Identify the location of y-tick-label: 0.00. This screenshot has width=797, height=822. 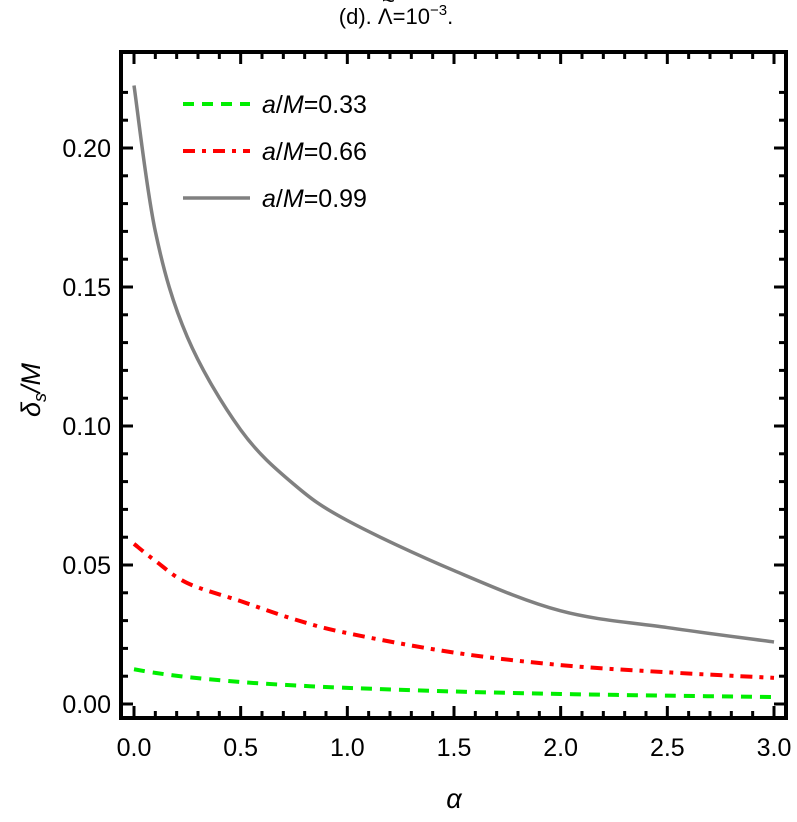
(86, 705).